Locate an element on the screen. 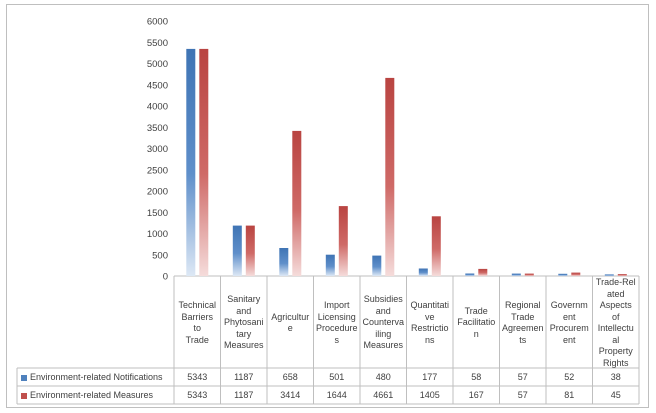  y-tick-label: 4500 is located at coordinates (157, 85).